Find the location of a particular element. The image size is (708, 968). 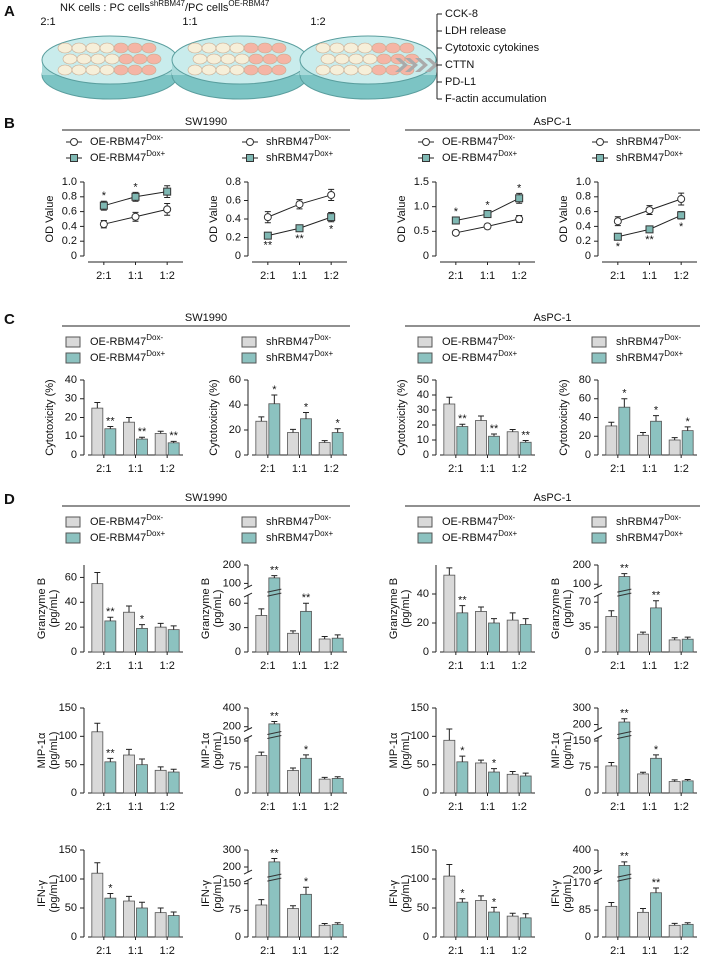

y-axis-title: Granzyme B is located at coordinates (556, 608).